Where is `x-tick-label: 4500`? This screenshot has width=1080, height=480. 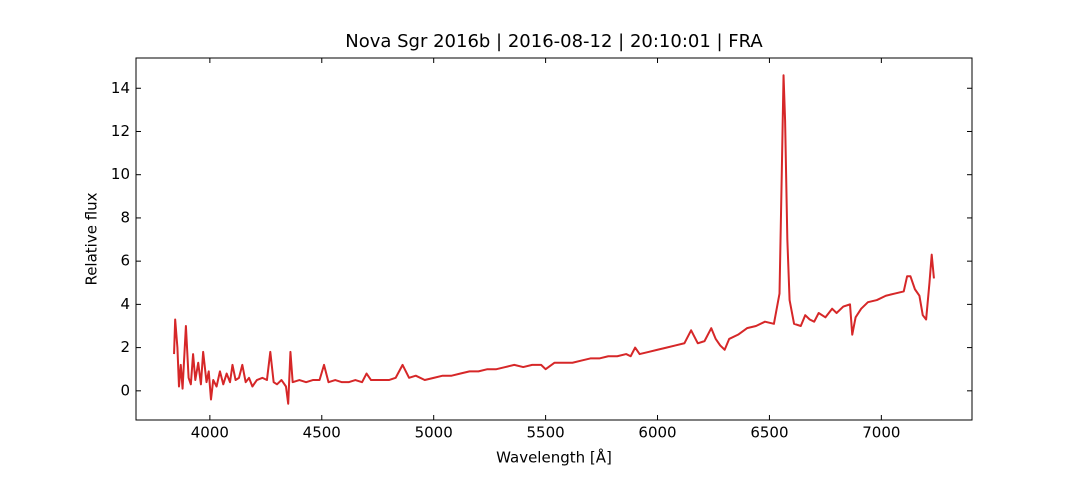 x-tick-label: 4500 is located at coordinates (322, 433).